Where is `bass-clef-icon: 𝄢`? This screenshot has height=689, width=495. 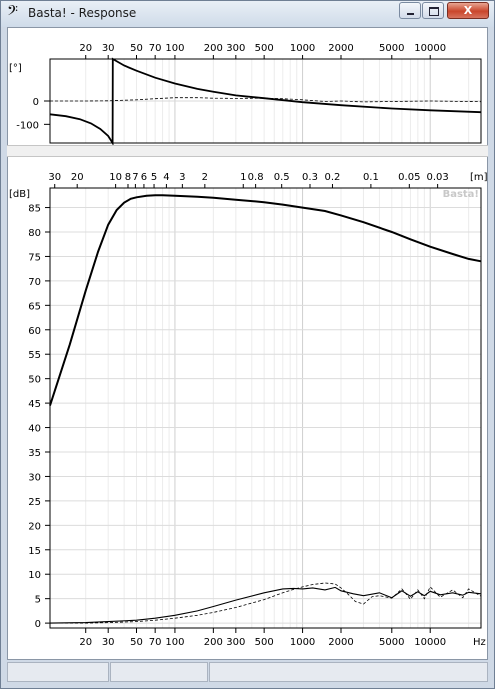
bass-clef-icon: 𝄢 is located at coordinates (12, 13).